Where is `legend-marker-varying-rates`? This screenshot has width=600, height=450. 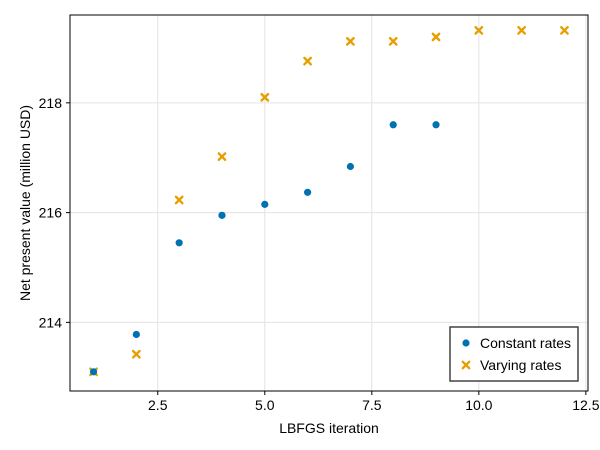 legend-marker-varying-rates is located at coordinates (466, 365).